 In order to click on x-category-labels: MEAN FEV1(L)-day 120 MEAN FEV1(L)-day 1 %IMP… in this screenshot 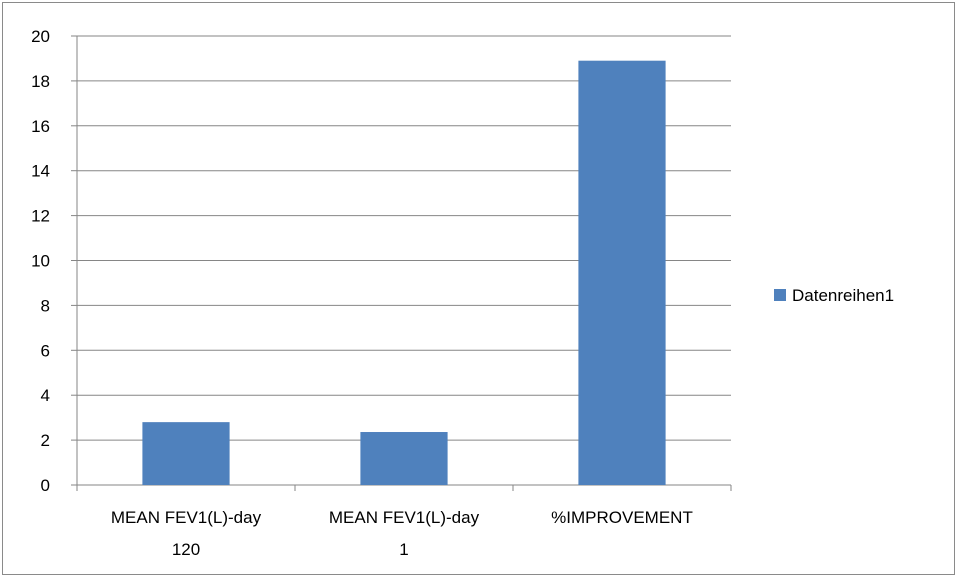, I will do `click(402, 533)`.